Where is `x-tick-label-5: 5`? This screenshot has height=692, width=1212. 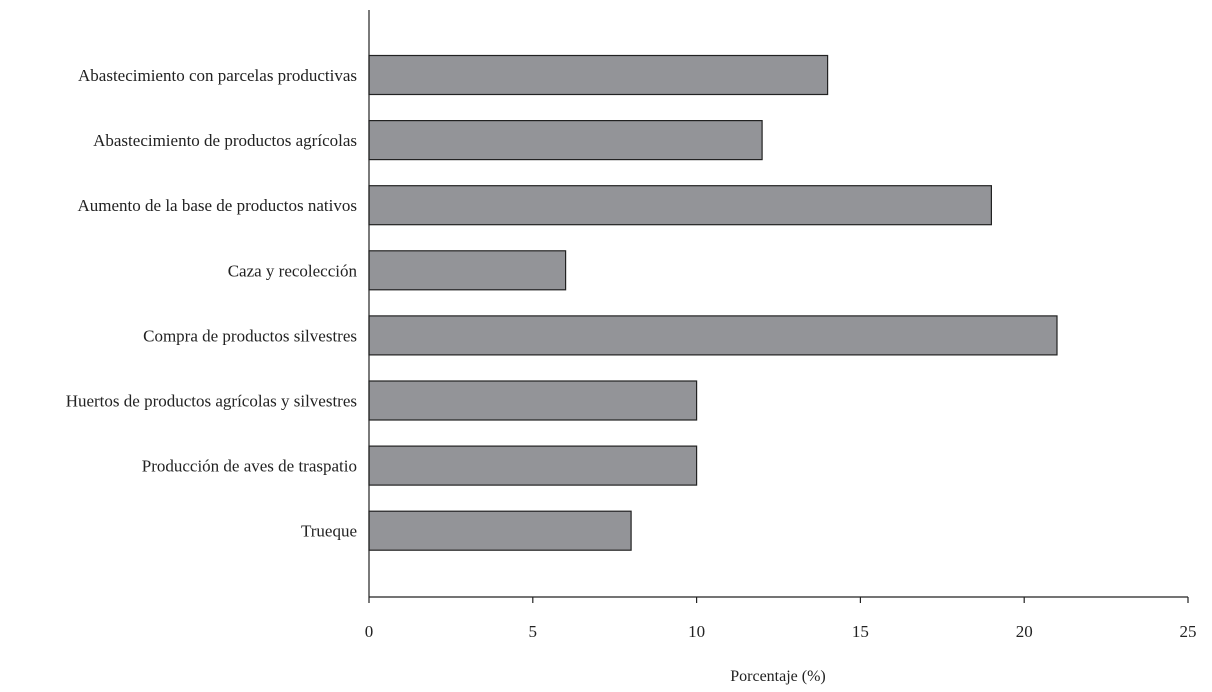
x-tick-label-5: 5 is located at coordinates (533, 631).